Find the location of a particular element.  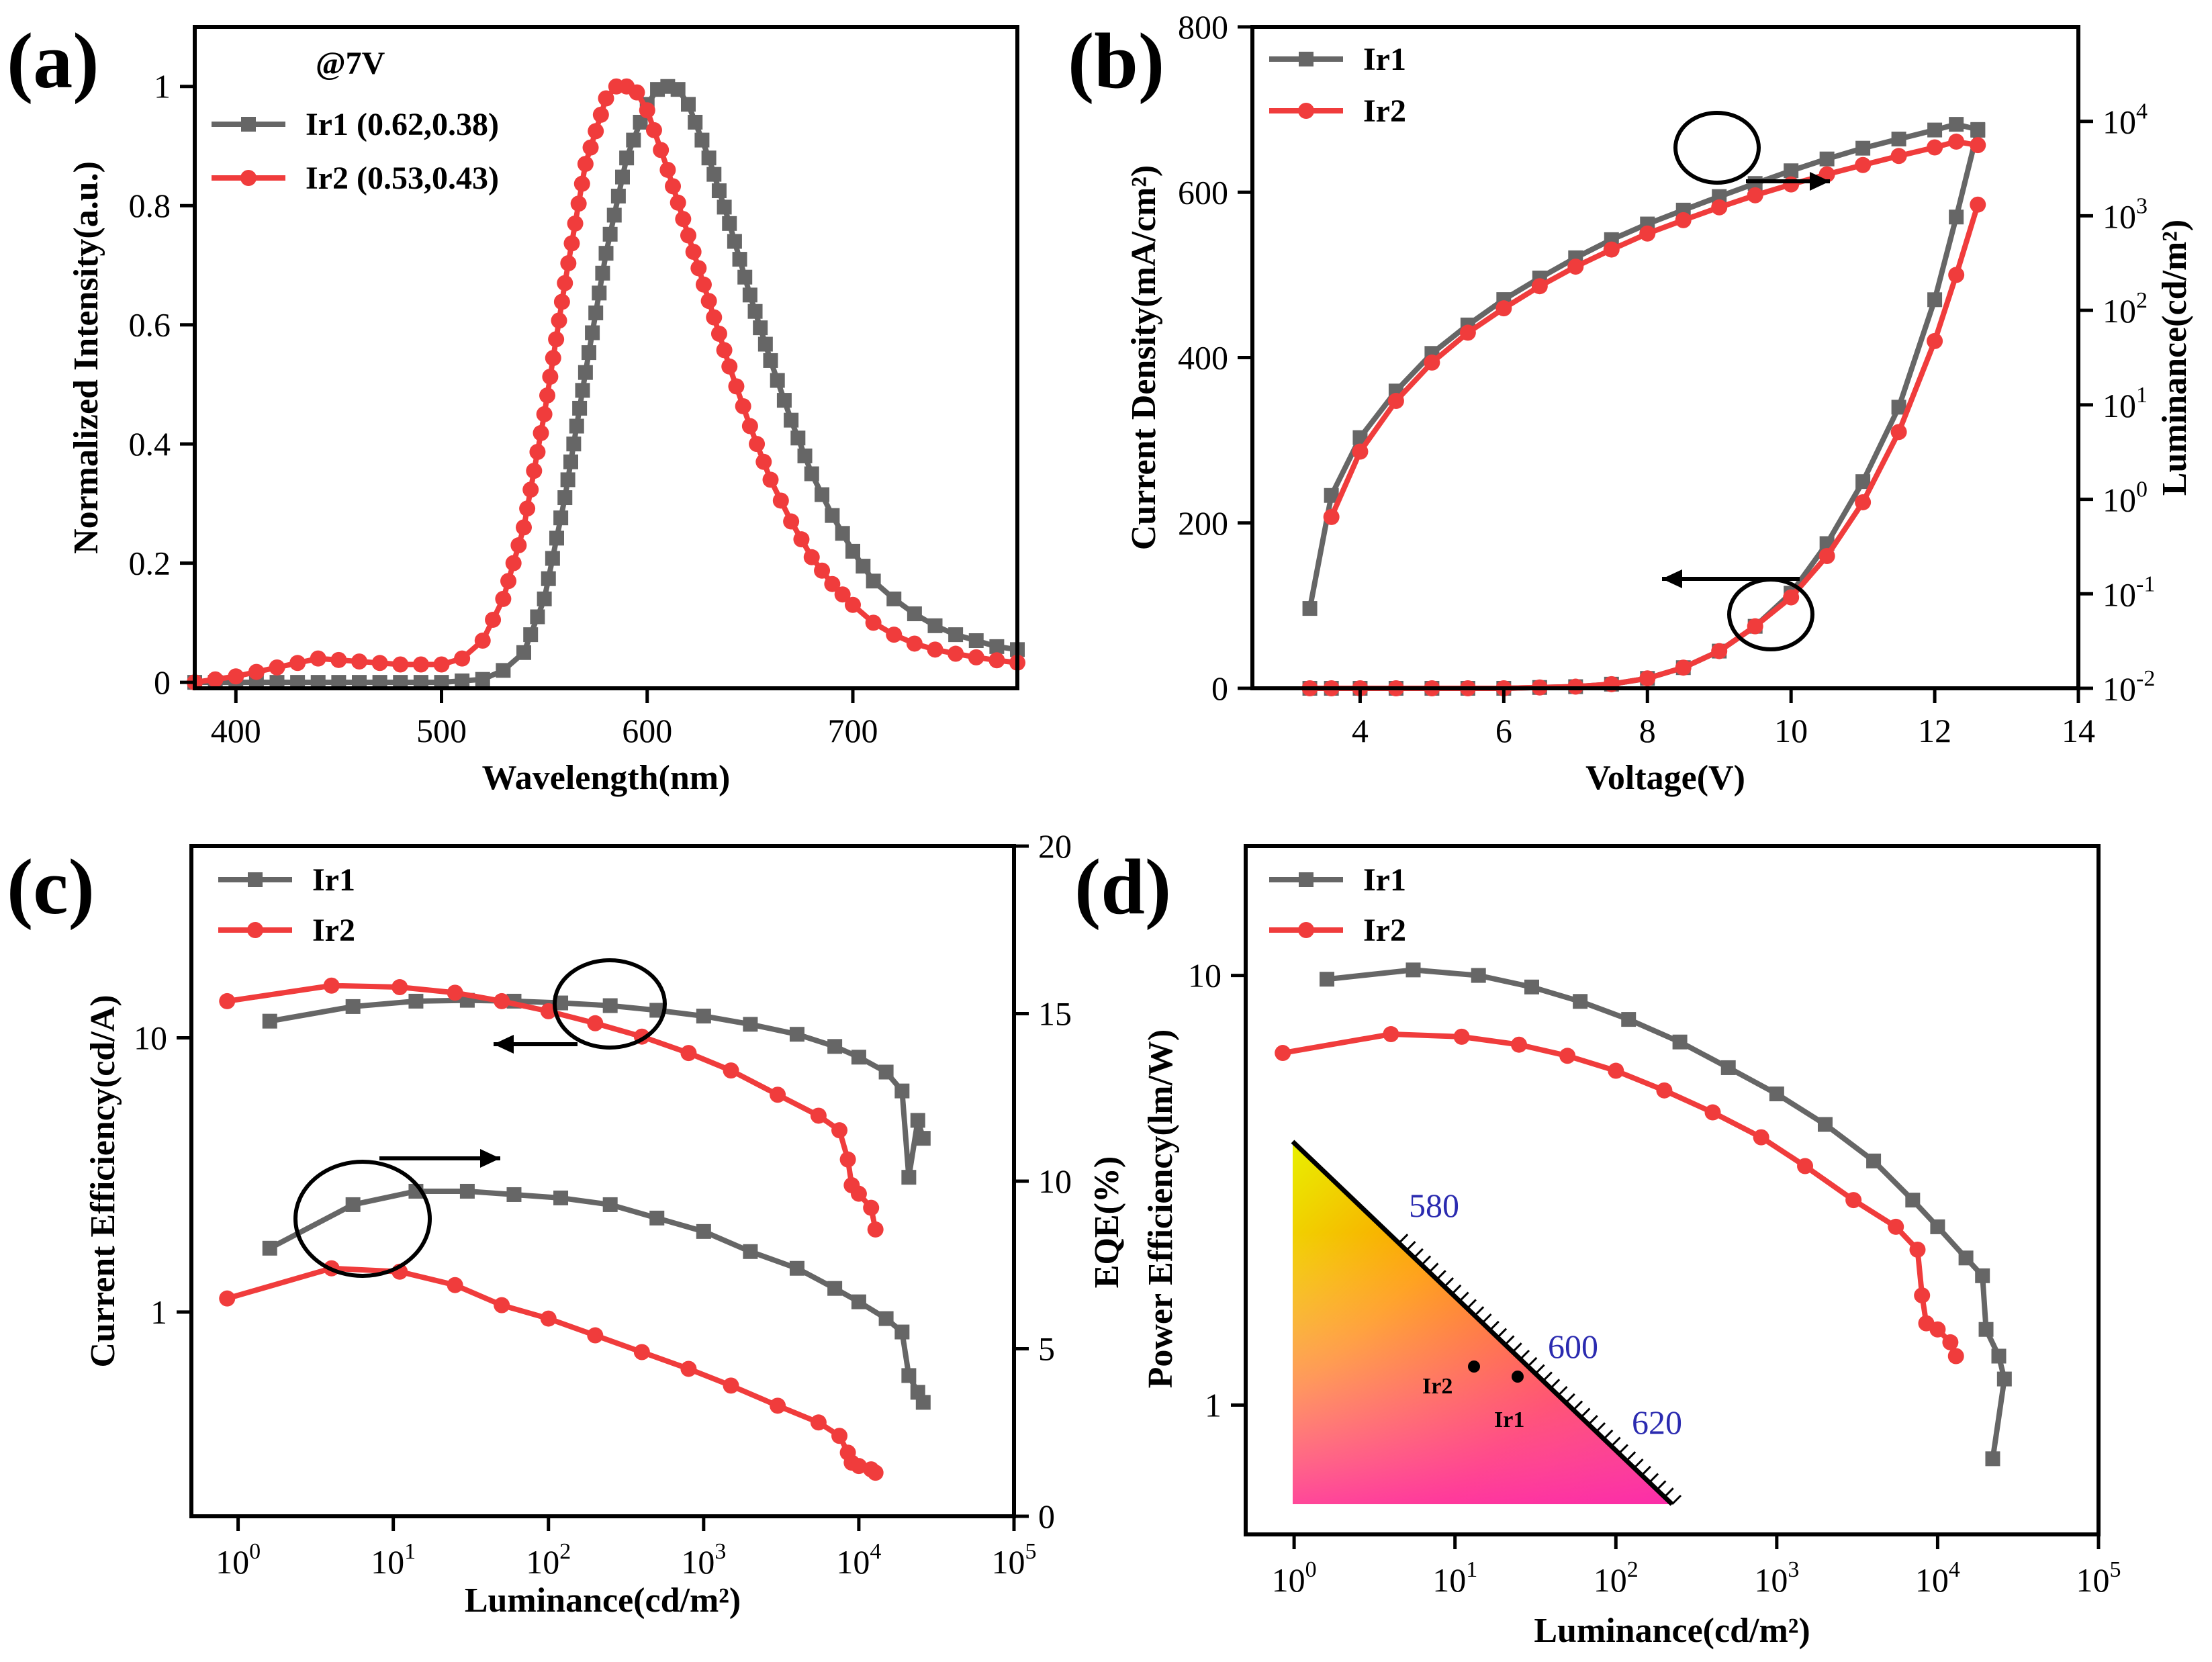

y-tick-label: 0.2 is located at coordinates (150, 563).